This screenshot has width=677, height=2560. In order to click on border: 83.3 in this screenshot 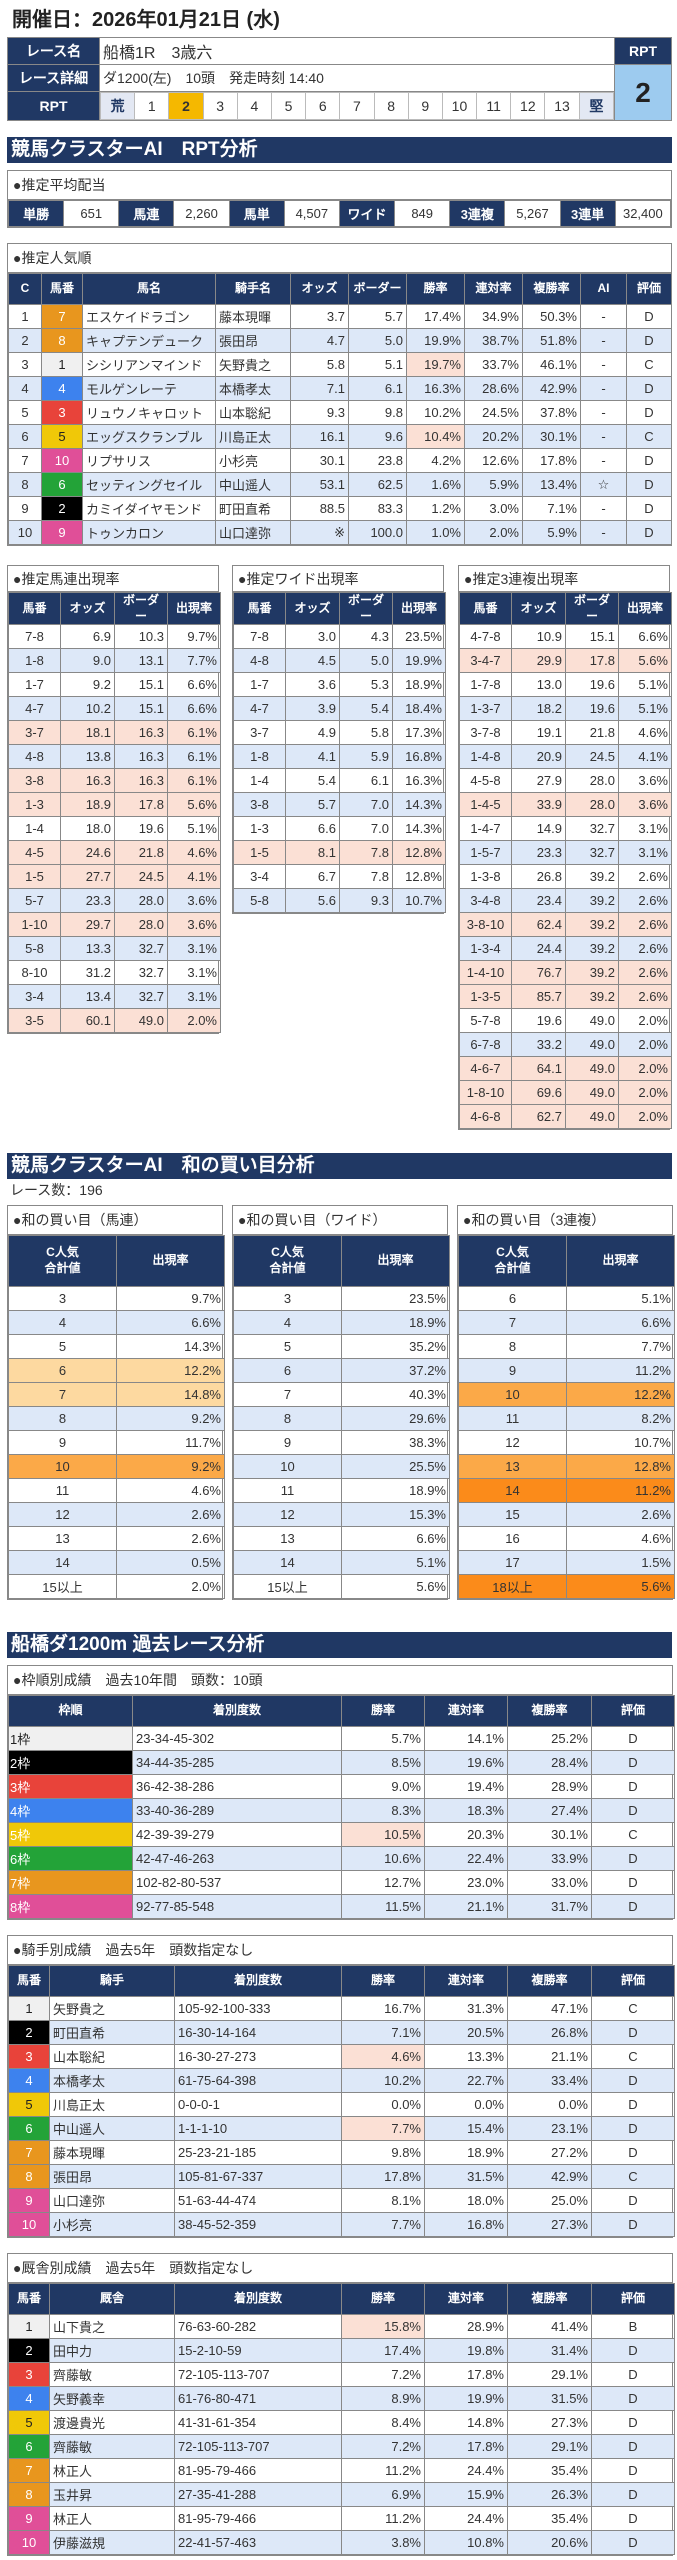, I will do `click(377, 508)`.